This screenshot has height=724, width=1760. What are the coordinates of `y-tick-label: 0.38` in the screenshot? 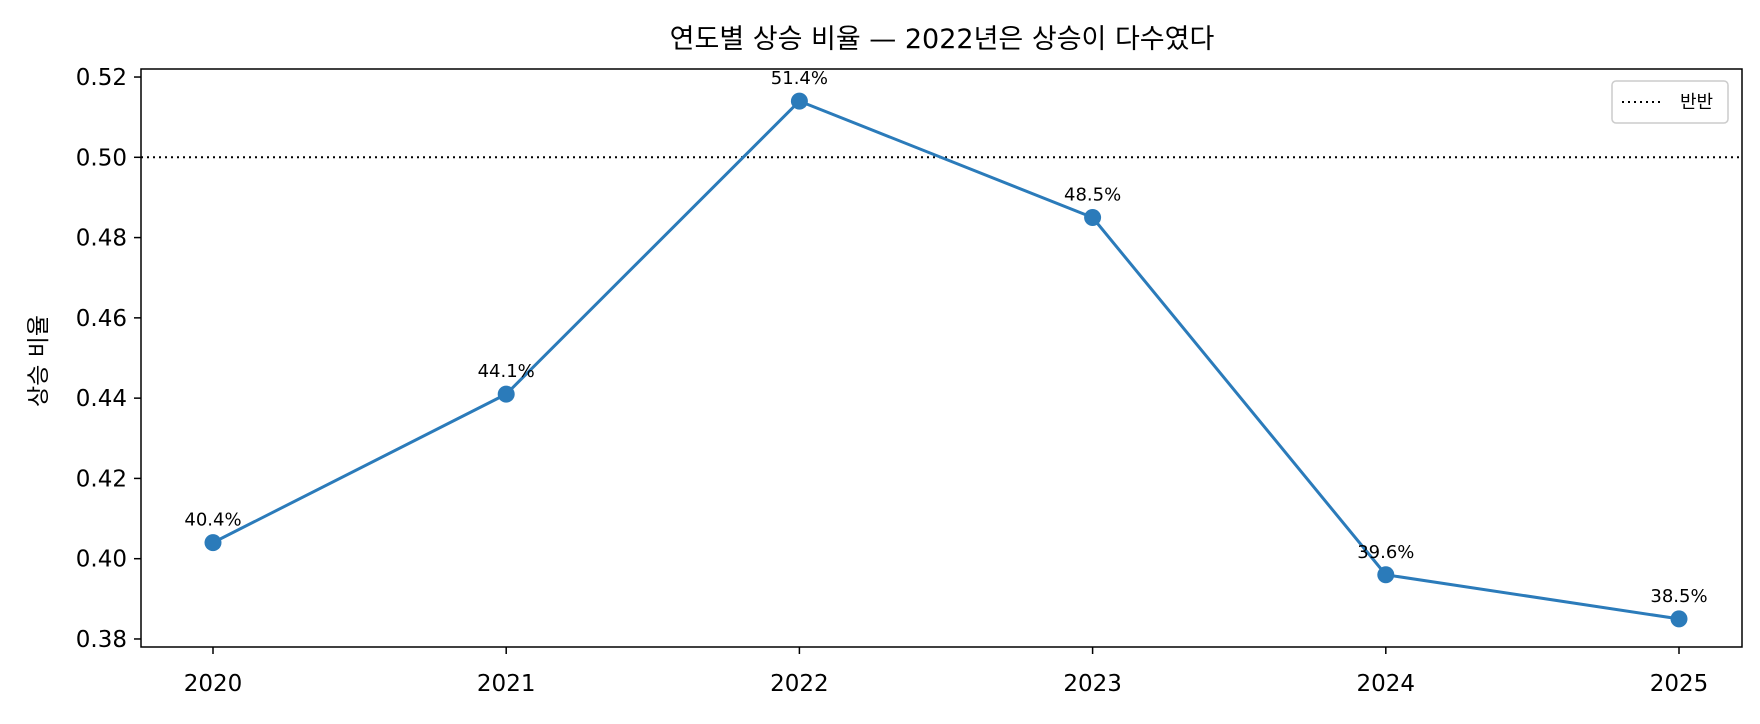 It's located at (101, 640).